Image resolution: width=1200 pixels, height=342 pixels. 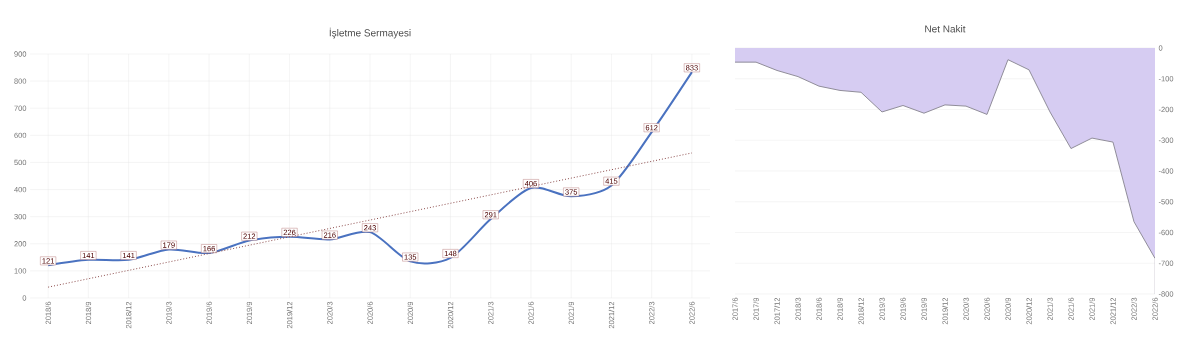 I want to click on chart-title: Net Nakit, so click(x=945, y=29).